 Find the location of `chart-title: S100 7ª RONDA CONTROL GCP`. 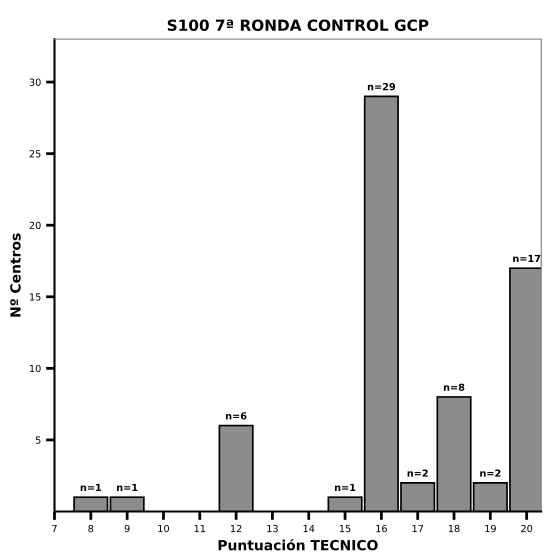

chart-title: S100 7ª RONDA CONTROL GCP is located at coordinates (298, 25).